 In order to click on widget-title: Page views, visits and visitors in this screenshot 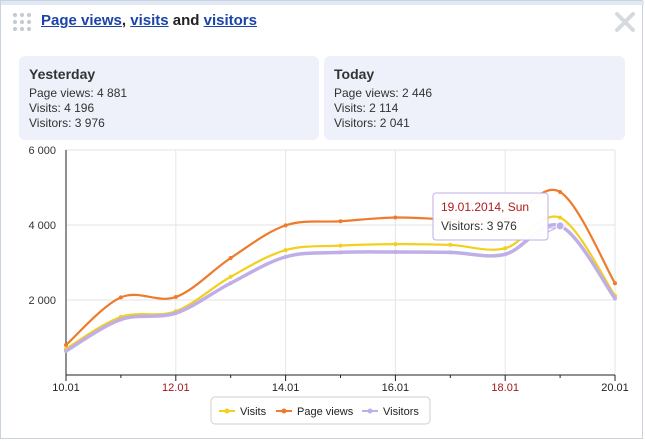, I will do `click(149, 20)`.